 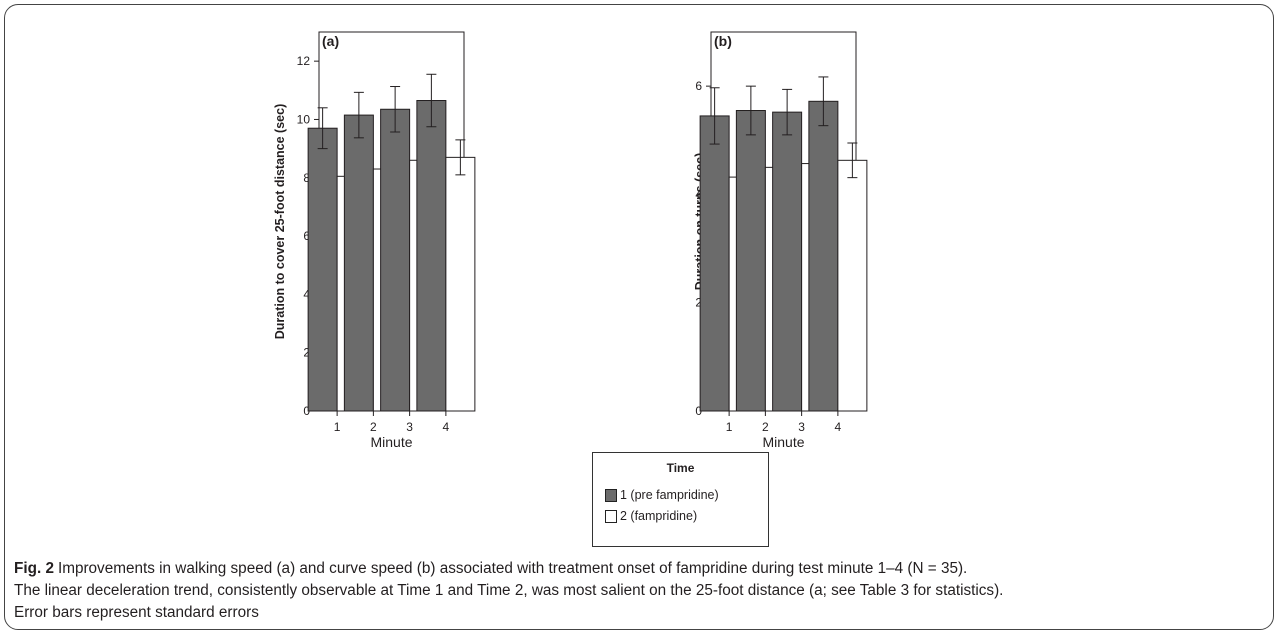 What do you see at coordinates (280, 221) in the screenshot?
I see `y-axis-label: Duration to cover 25-foot distance (sec)` at bounding box center [280, 221].